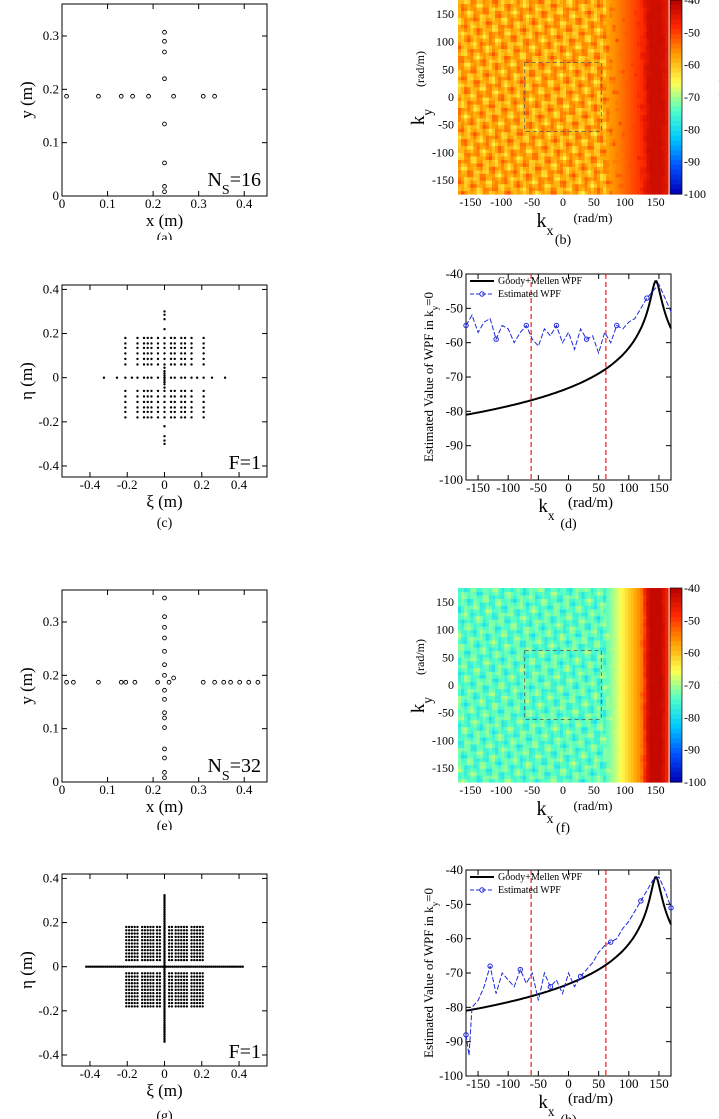  I want to click on sensor-point, so click(164, 192).